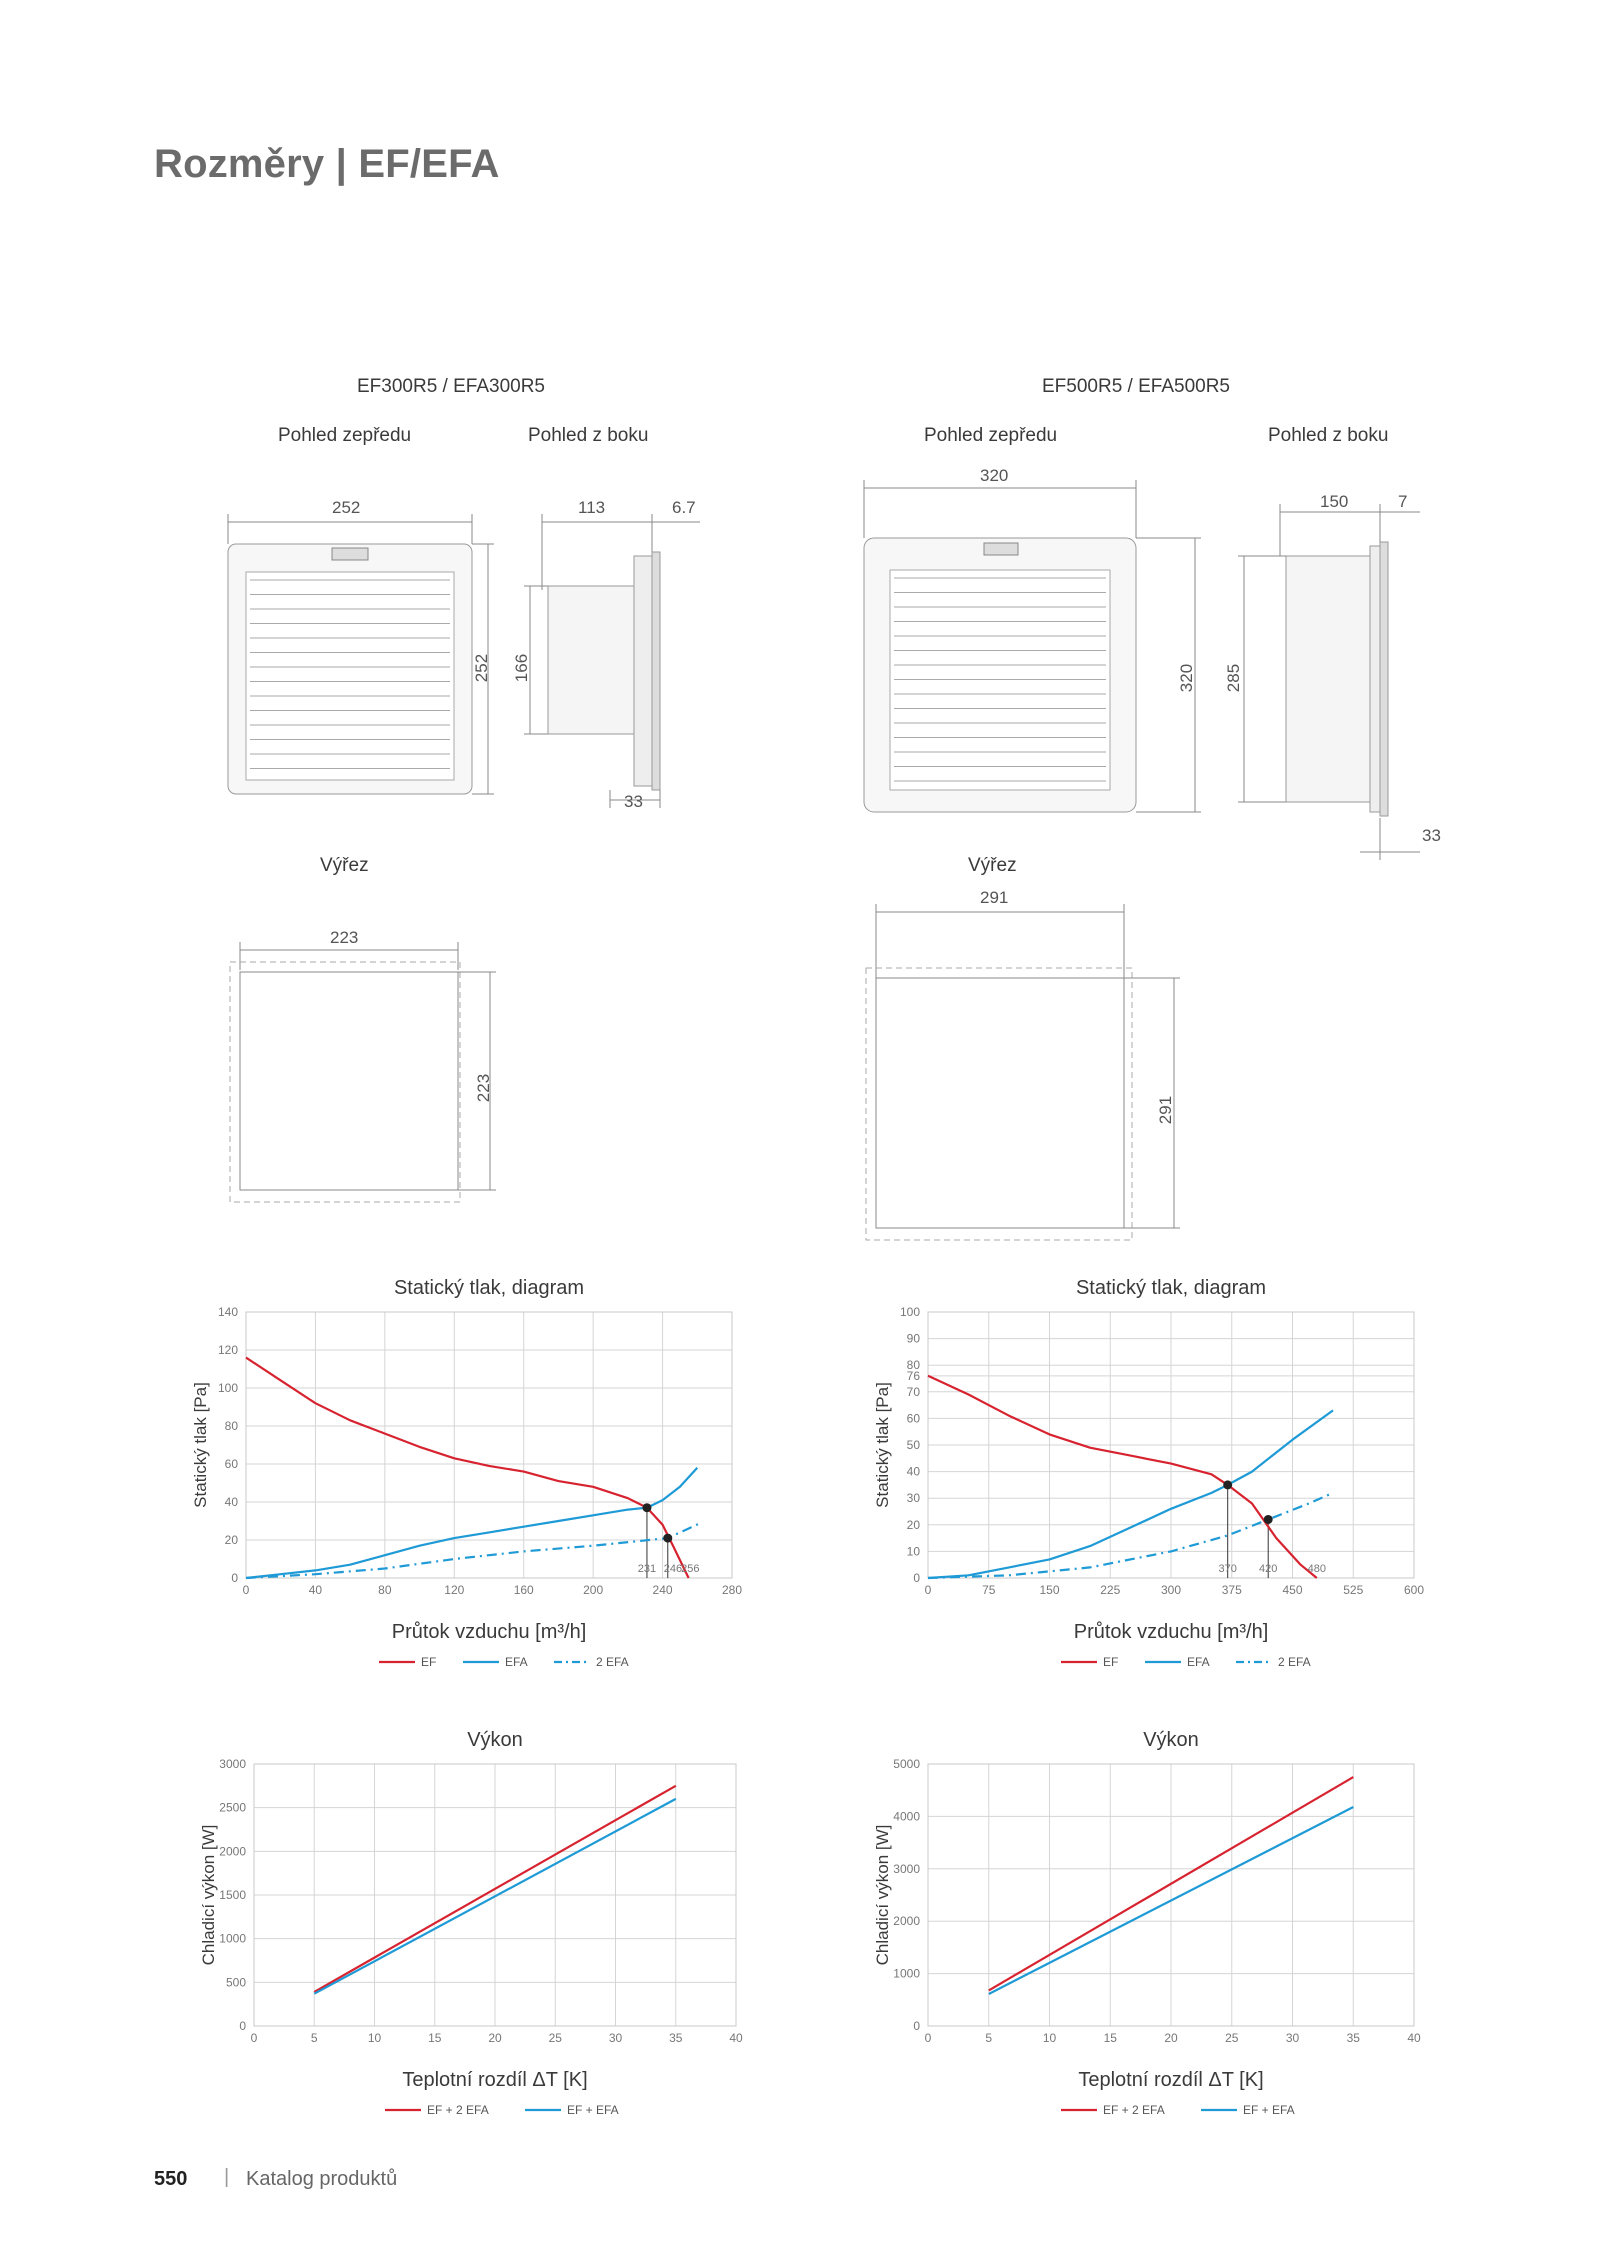 This screenshot has width=1600, height=2263. What do you see at coordinates (647, 1569) in the screenshot?
I see `annotation-label: 231` at bounding box center [647, 1569].